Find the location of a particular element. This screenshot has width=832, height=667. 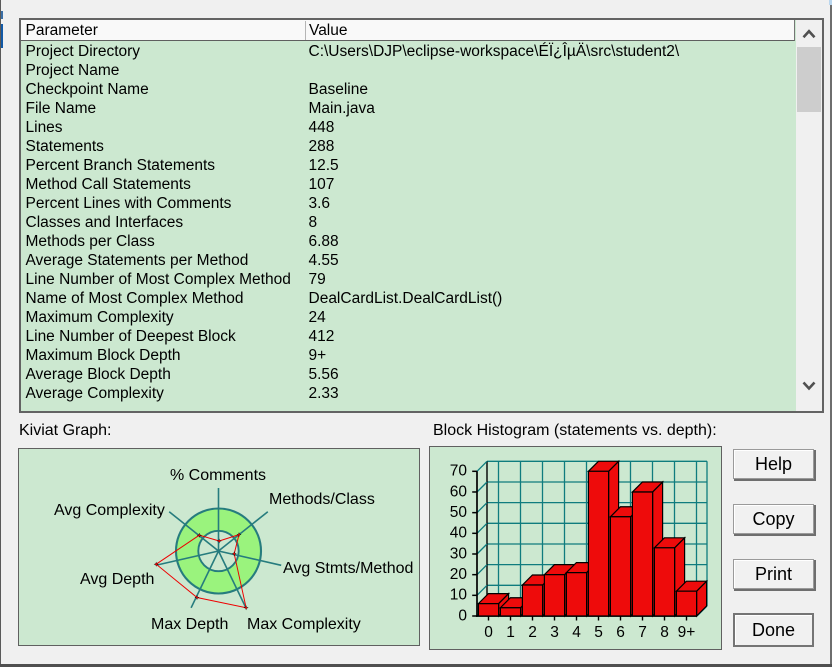

svg-text: 7 is located at coordinates (642, 632).